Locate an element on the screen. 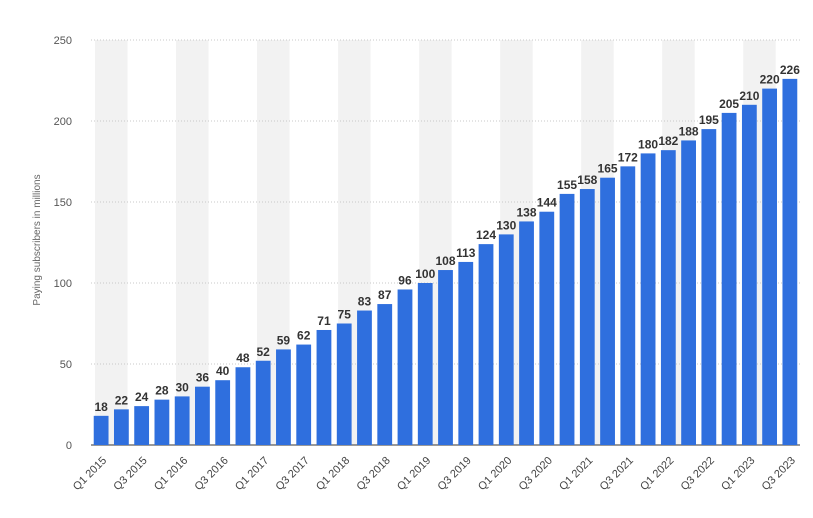 The width and height of the screenshot is (813, 518). data-label: 71 is located at coordinates (324, 321).